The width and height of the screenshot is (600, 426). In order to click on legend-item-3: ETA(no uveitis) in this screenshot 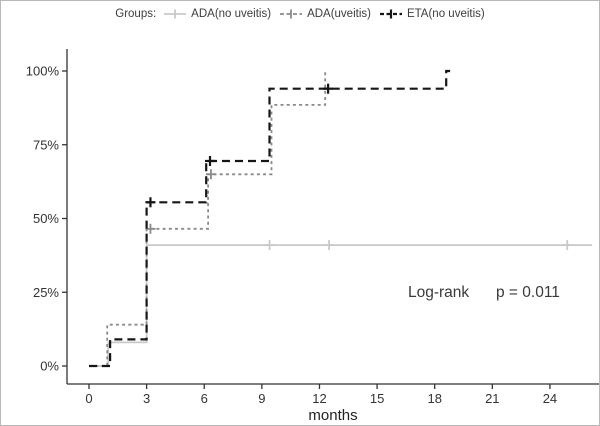, I will do `click(432, 14)`.